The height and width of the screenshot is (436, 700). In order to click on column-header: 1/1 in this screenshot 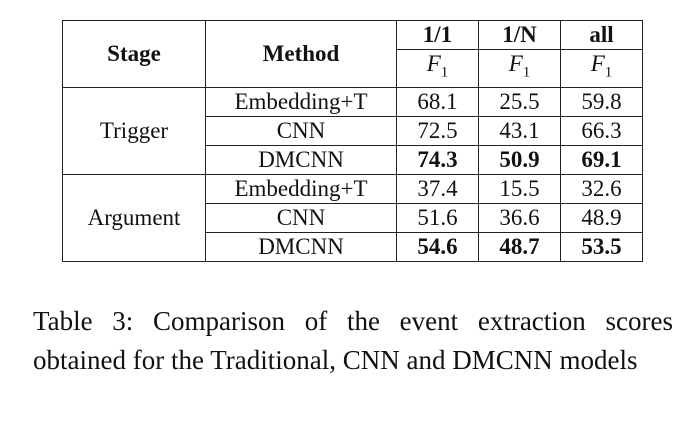, I will do `click(437, 35)`.